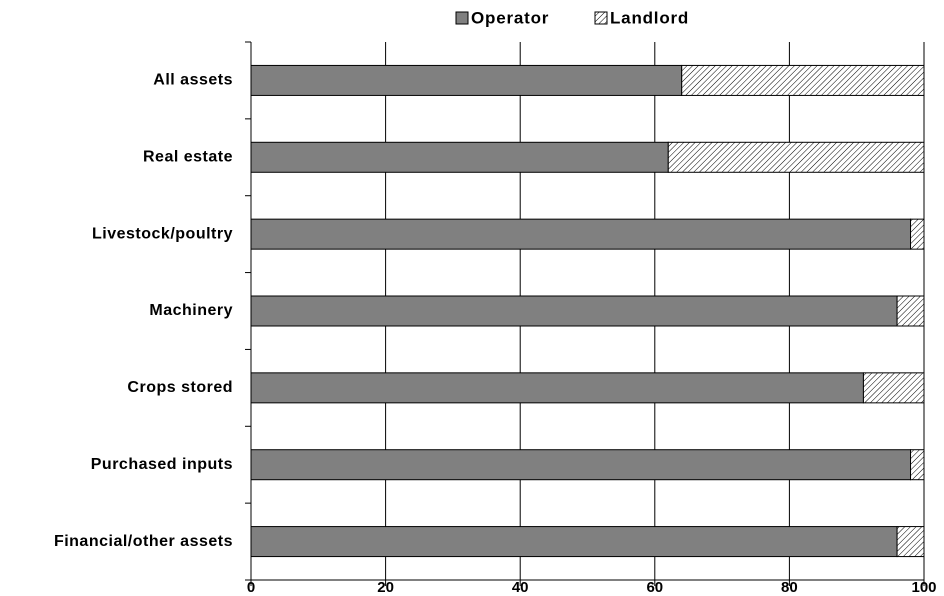 The width and height of the screenshot is (944, 596). What do you see at coordinates (923, 587) in the screenshot?
I see `x-tick-label: 100` at bounding box center [923, 587].